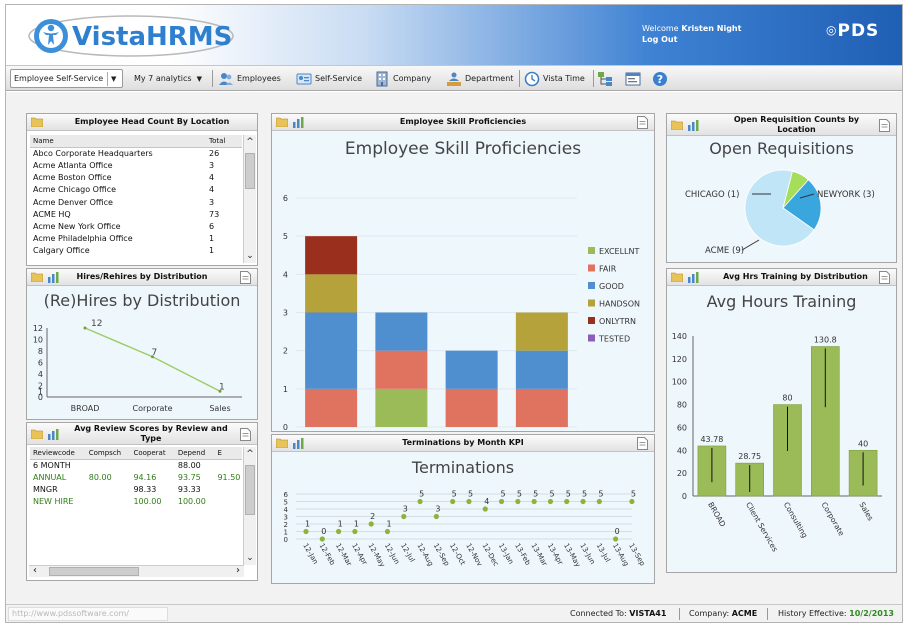  Describe the element at coordinates (238, 570) in the screenshot. I see `scroll-right-icon: ›` at that location.